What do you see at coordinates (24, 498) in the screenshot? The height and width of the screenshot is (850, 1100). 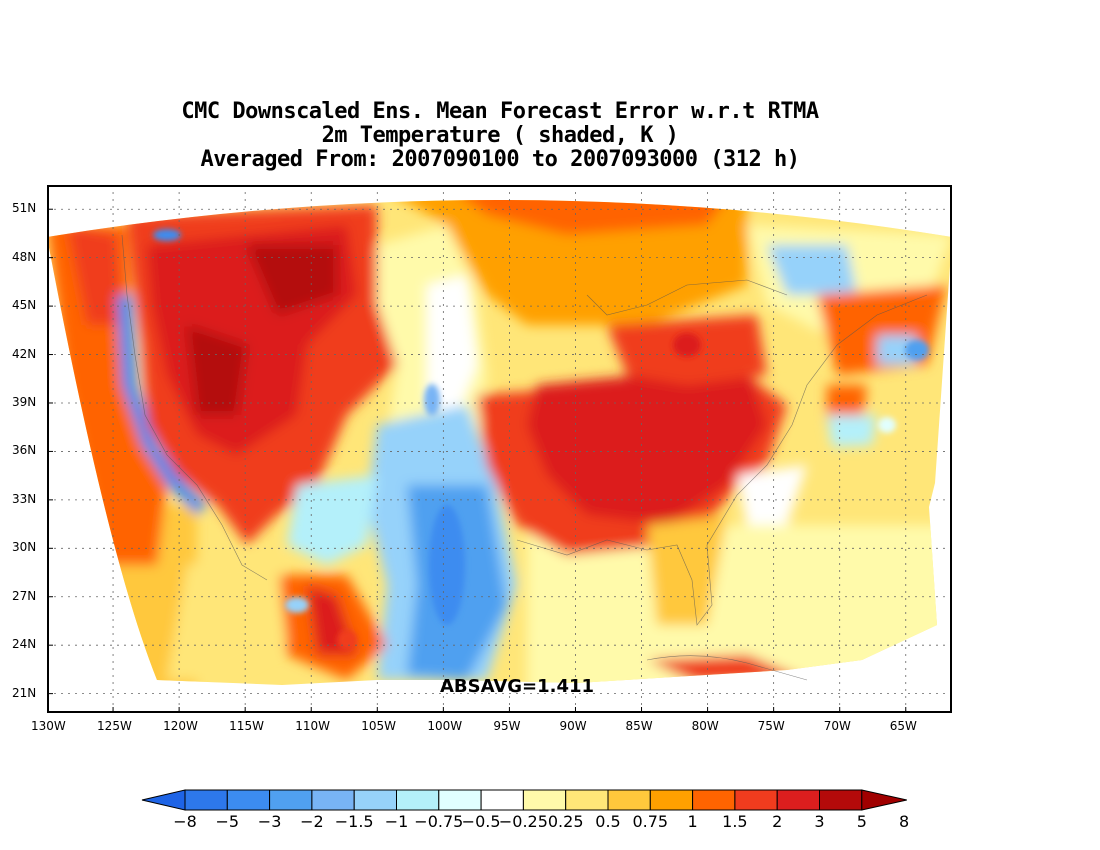 I see `lat-tick-label: 33N` at bounding box center [24, 498].